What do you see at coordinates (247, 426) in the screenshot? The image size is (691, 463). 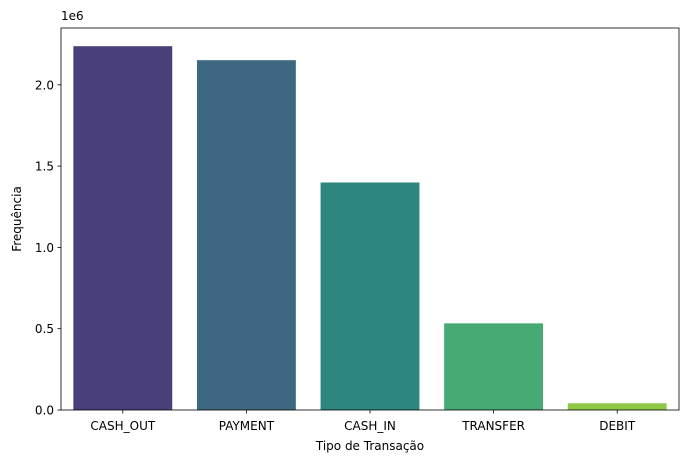 I see `x-tick-label: PAYMENT` at bounding box center [247, 426].